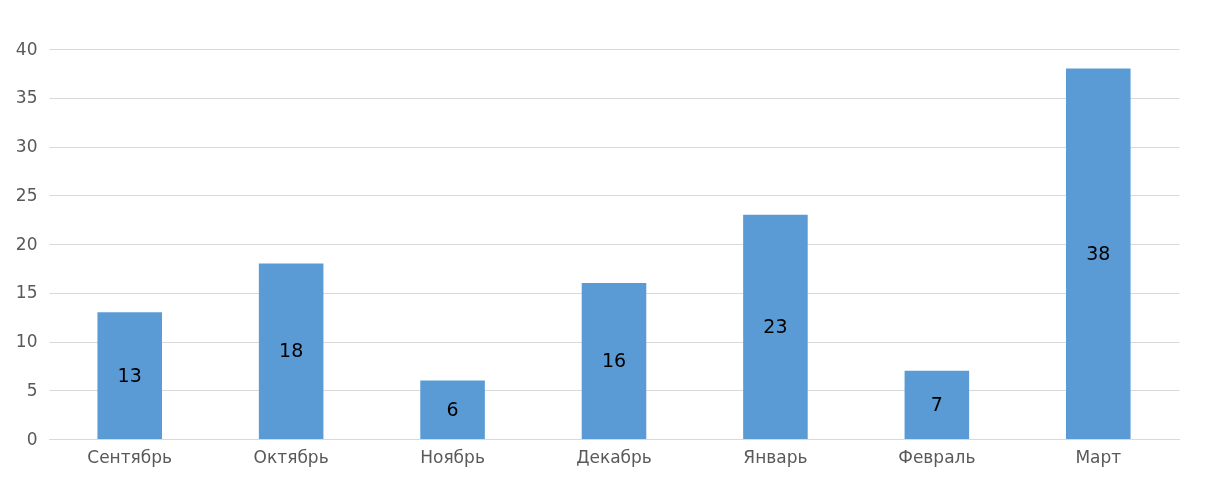 The width and height of the screenshot is (1224, 480). I want to click on y-tick-label: 15, so click(26, 292).